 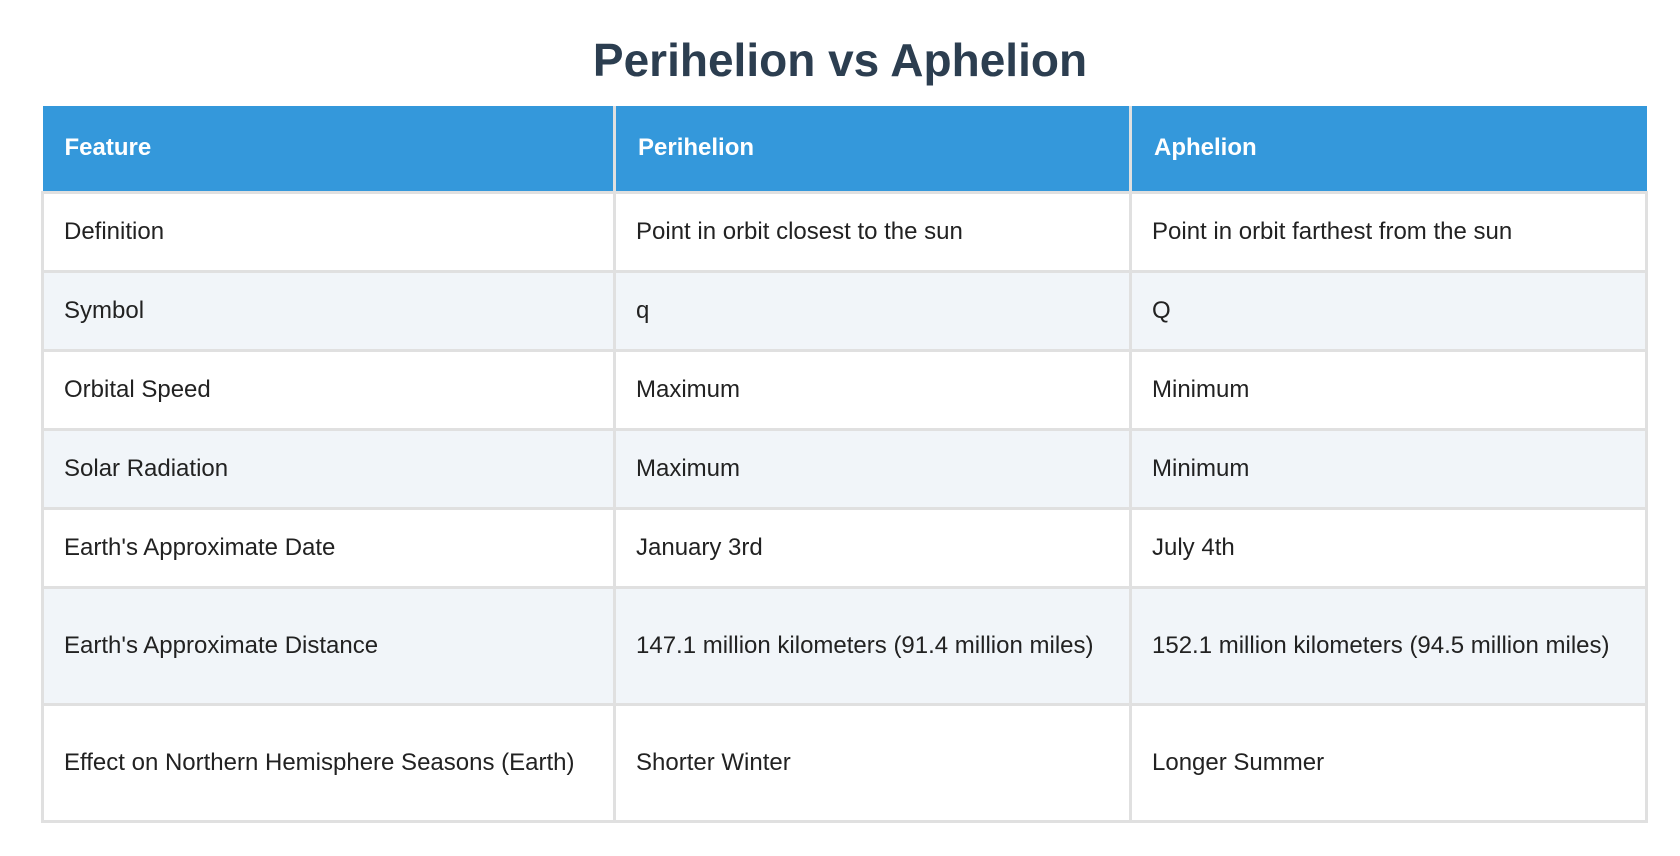 What do you see at coordinates (872, 231) in the screenshot?
I see `perihelion-cell: Point in orbit closest to the sun` at bounding box center [872, 231].